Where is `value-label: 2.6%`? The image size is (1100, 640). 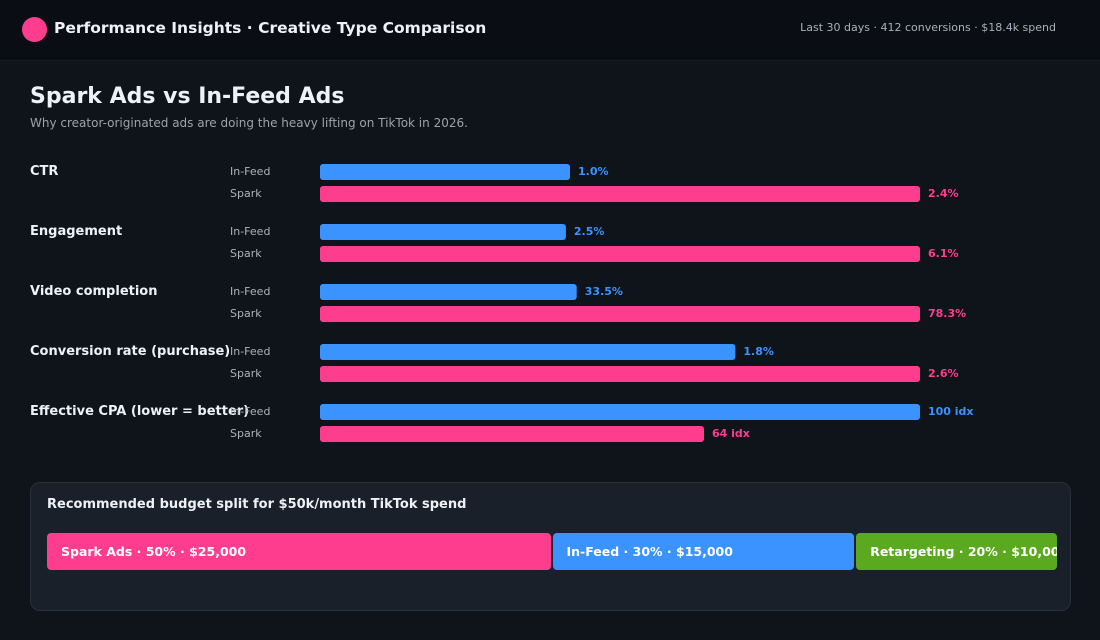 value-label: 2.6% is located at coordinates (943, 373).